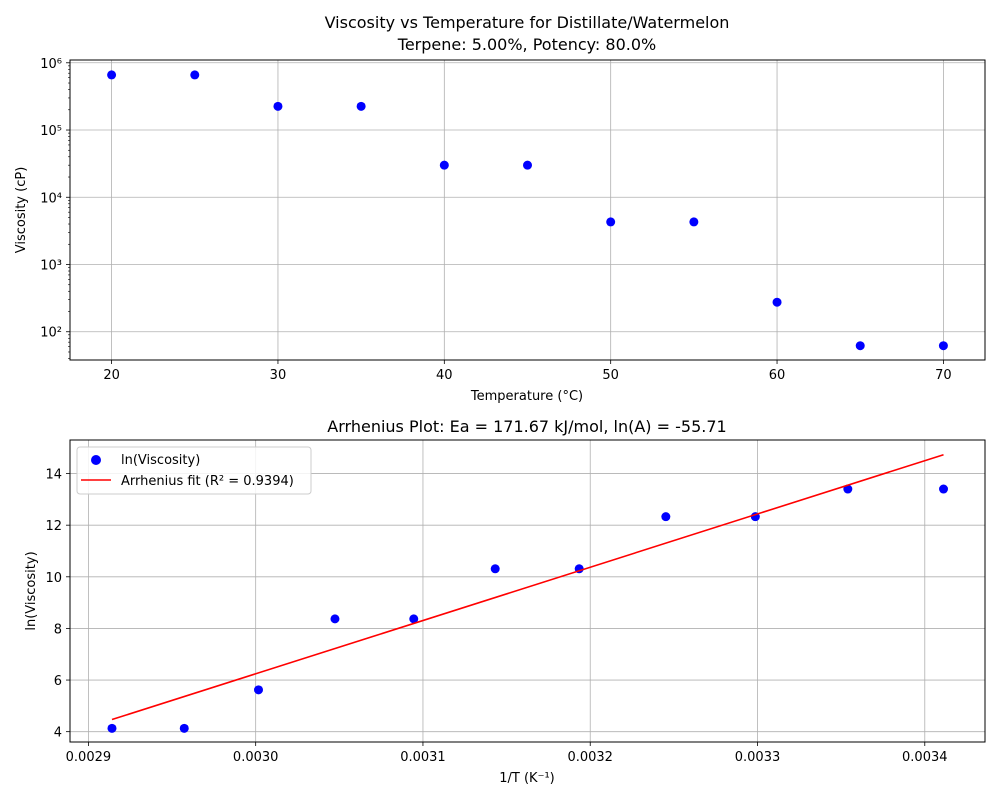 This screenshot has width=1000, height=800. I want to click on bottom-y-tick-label: 4, so click(58, 733).